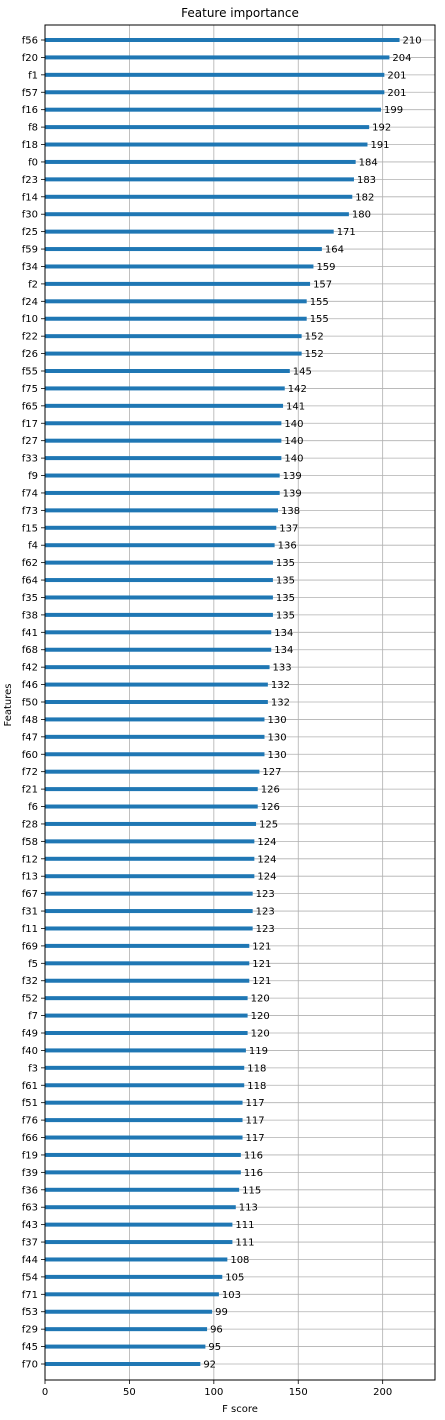 The width and height of the screenshot is (445, 1420). I want to click on value-label-f55: 145, so click(302, 372).